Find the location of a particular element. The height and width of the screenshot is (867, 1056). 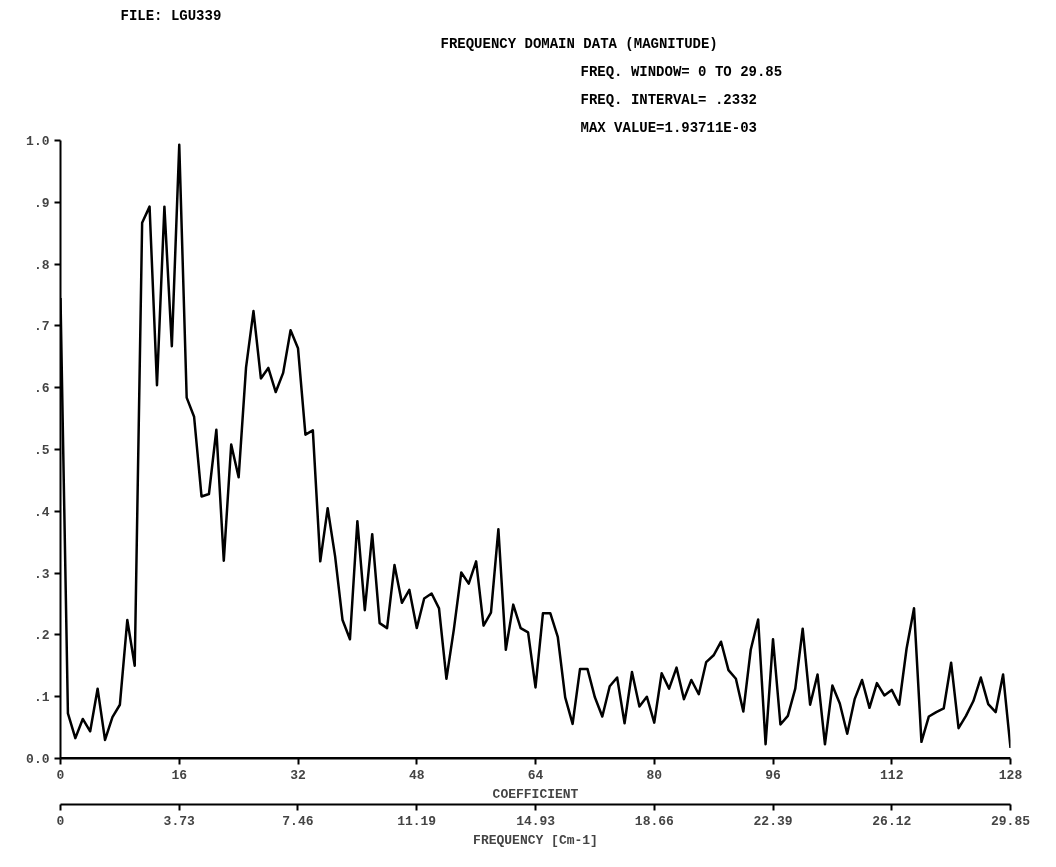

x2-tick-label: 26.12 is located at coordinates (892, 821).